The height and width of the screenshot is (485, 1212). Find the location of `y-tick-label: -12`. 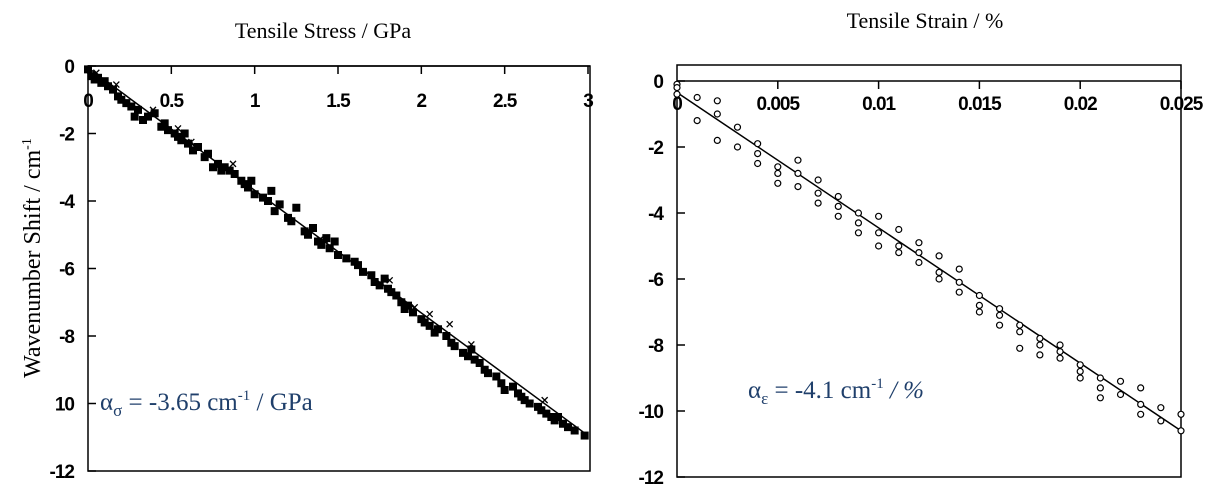

y-tick-label: -12 is located at coordinates (651, 476).